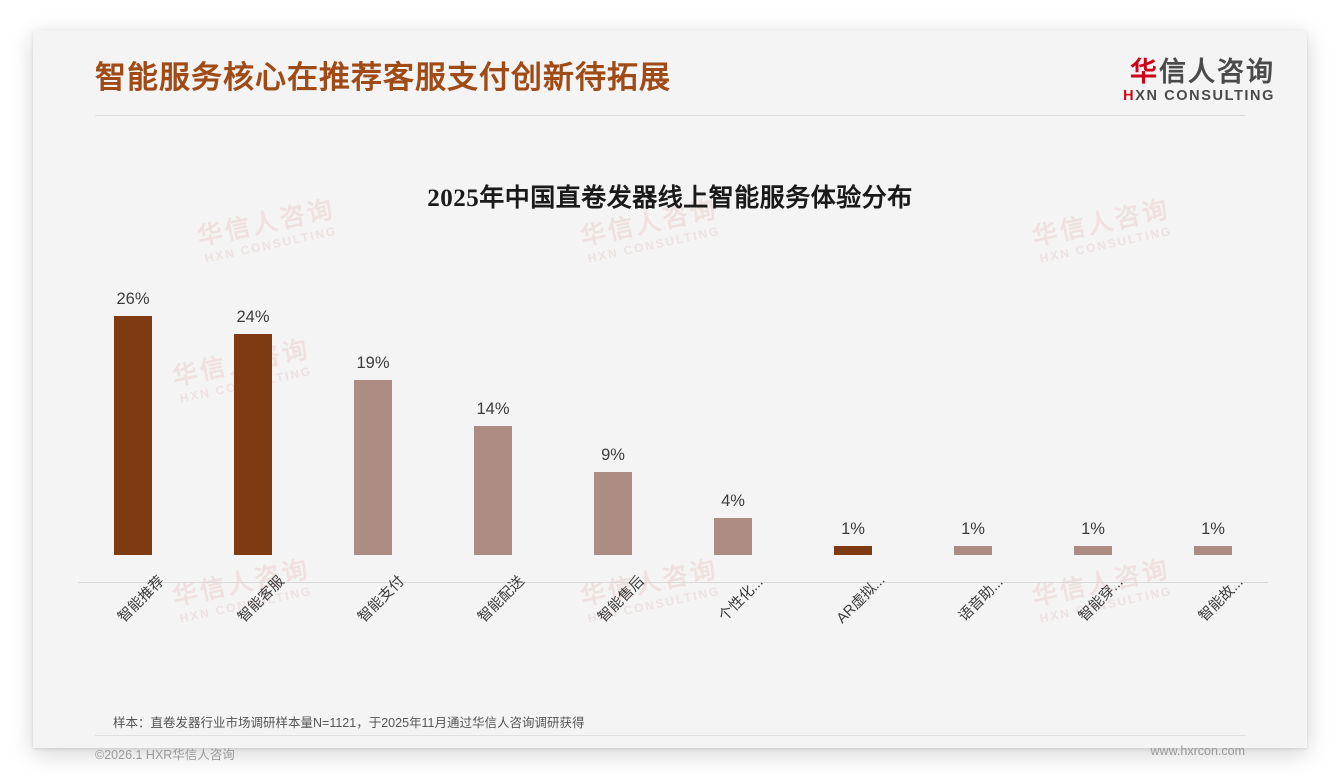  I want to click on logo-english-text: HXN CONSULTING, so click(1185, 96).